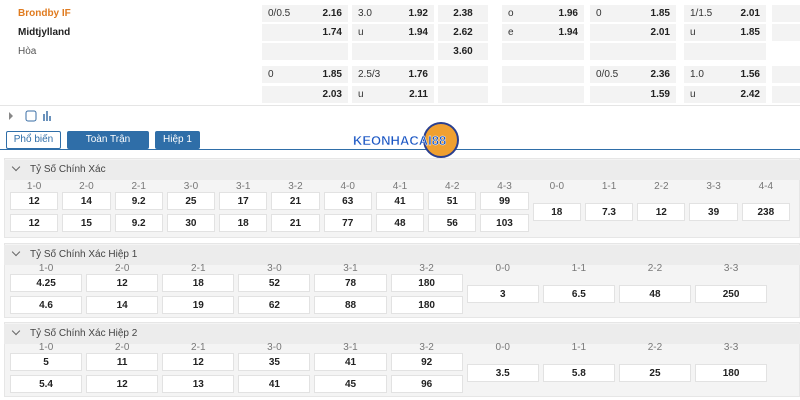 The width and height of the screenshot is (800, 400). Describe the element at coordinates (418, 32) in the screenshot. I see `odds-value: 1.94` at that location.